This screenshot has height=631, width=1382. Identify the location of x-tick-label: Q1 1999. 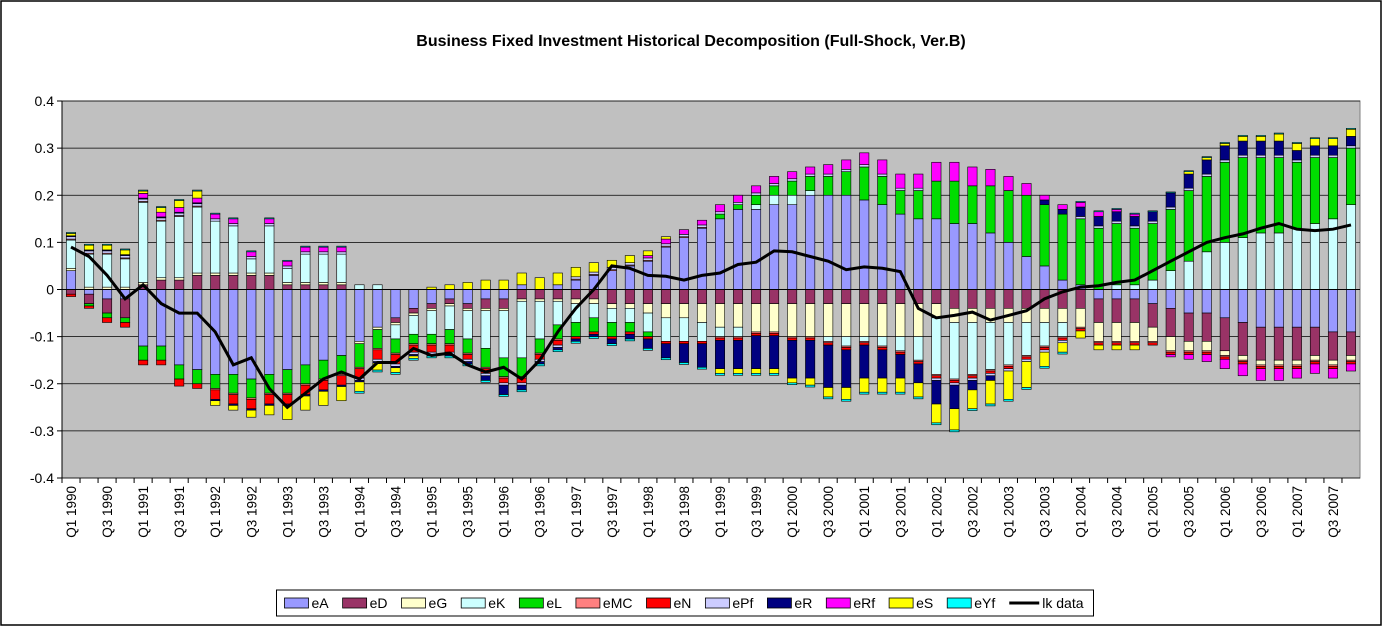
(720, 512).